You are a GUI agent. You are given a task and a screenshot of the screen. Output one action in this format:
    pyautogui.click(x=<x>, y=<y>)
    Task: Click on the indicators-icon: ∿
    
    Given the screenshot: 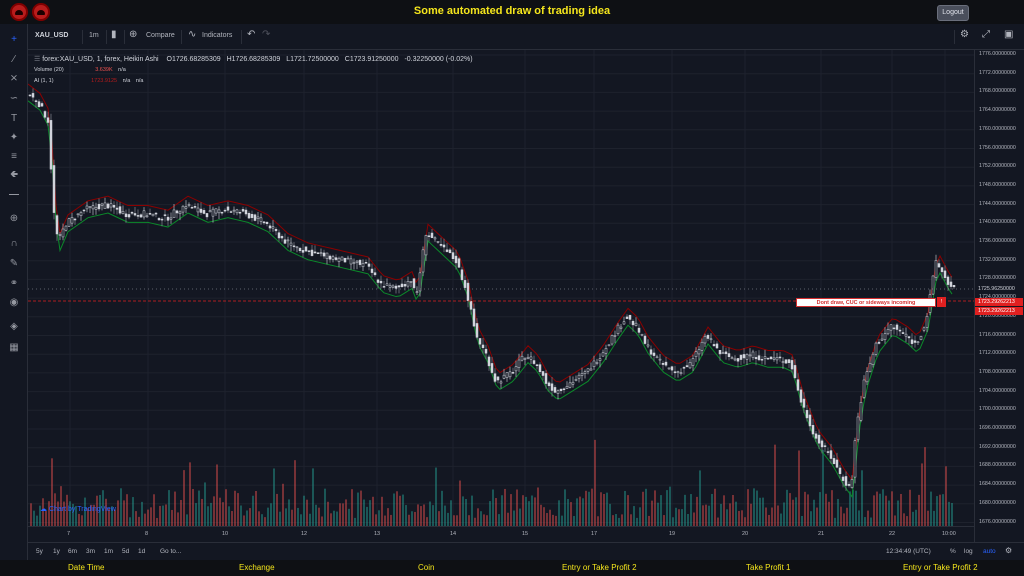 What is the action you would take?
    pyautogui.click(x=192, y=34)
    